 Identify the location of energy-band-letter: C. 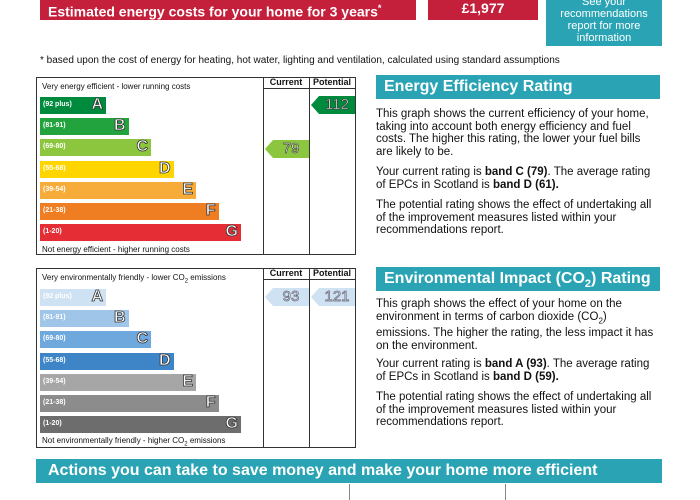
(142, 147).